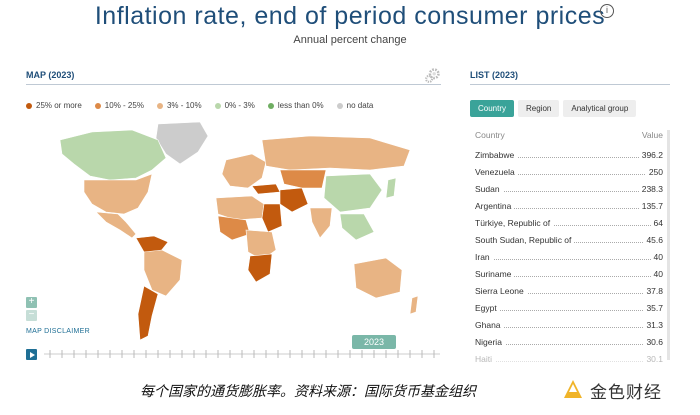 Image resolution: width=700 pixels, height=415 pixels. Describe the element at coordinates (234, 105) in the screenshot. I see `legend-item-0-3: 0% - 3%` at that location.